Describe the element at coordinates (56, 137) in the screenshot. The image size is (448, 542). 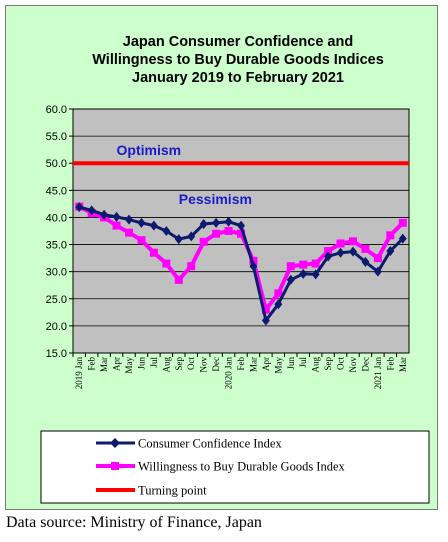
I see `y-tick-label: 55.0` at that location.